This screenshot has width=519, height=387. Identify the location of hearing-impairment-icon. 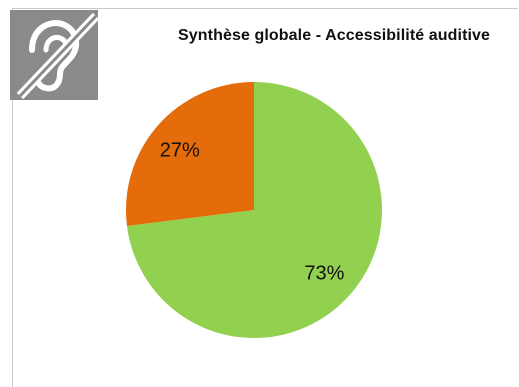
(54, 55).